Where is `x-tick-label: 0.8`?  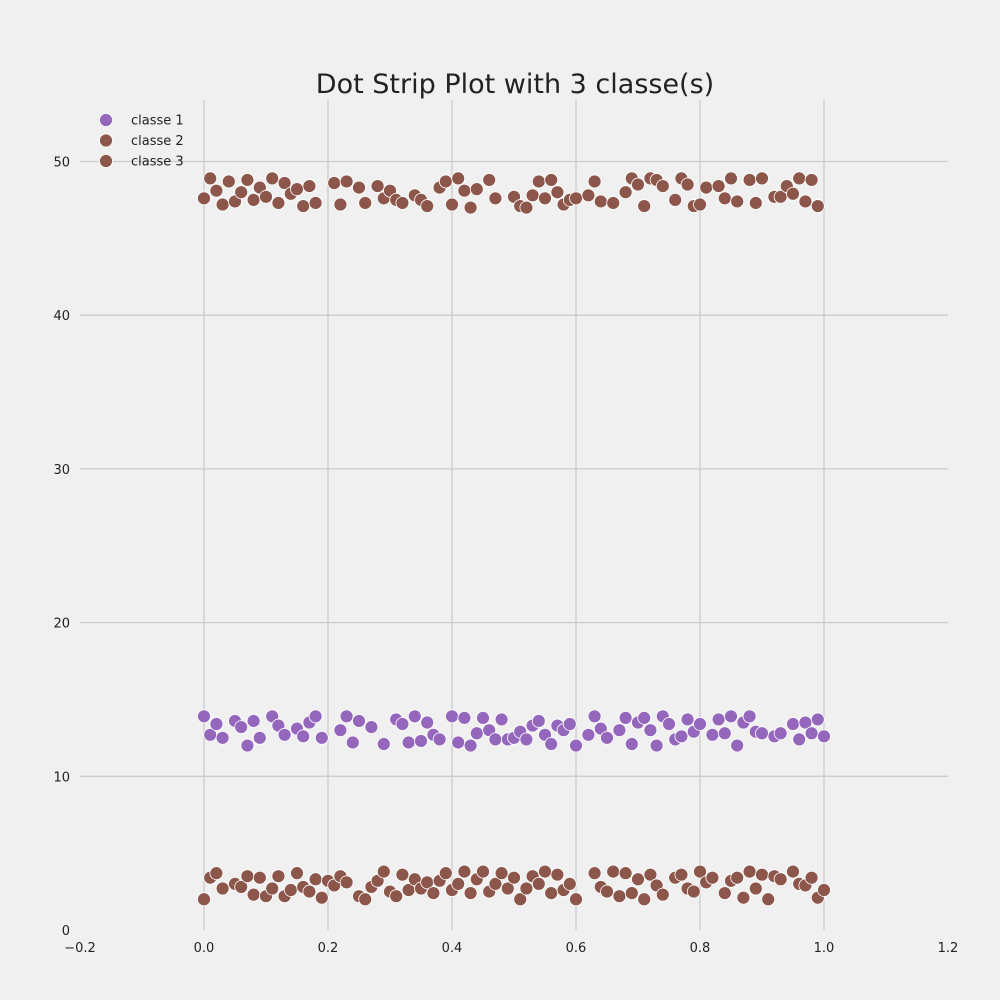
x-tick-label: 0.8 is located at coordinates (700, 948).